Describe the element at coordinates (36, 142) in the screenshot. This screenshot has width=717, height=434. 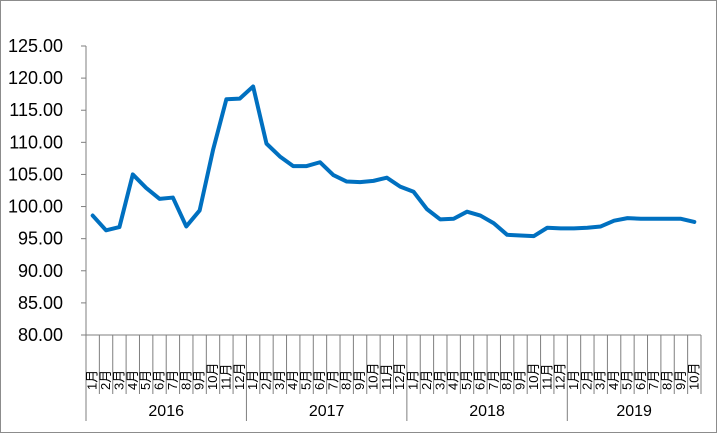
I see `y-tick-label: 110.00` at that location.